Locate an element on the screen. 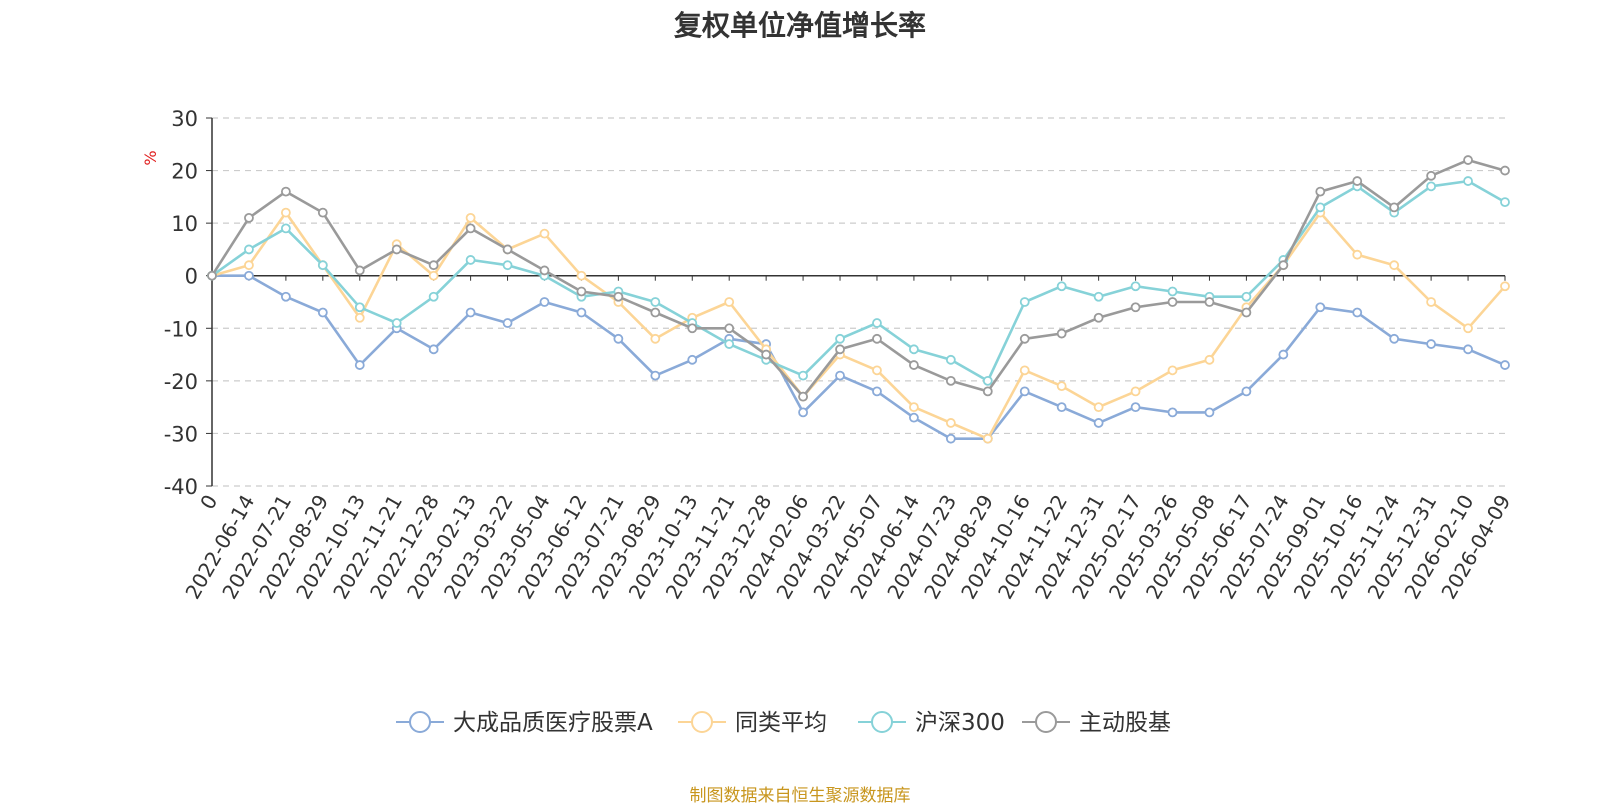 Image resolution: width=1600 pixels, height=806 pixels. legend-label: 同类平均 is located at coordinates (781, 723).